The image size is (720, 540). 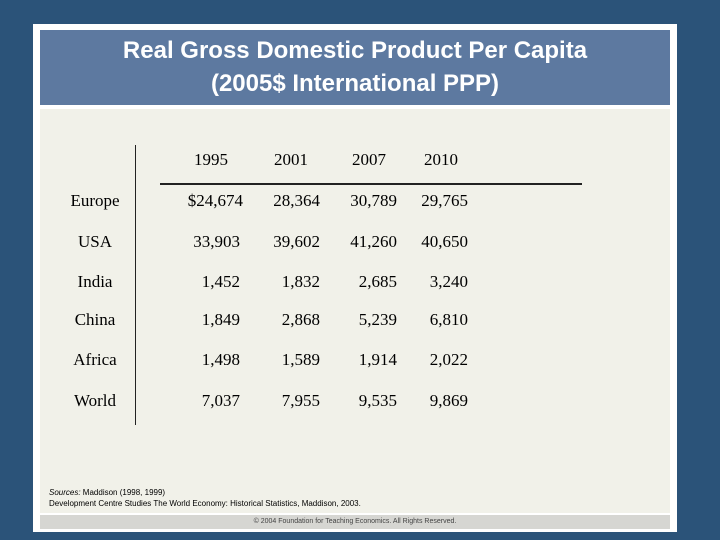 I want to click on table-cell: 2,685, so click(x=377, y=281).